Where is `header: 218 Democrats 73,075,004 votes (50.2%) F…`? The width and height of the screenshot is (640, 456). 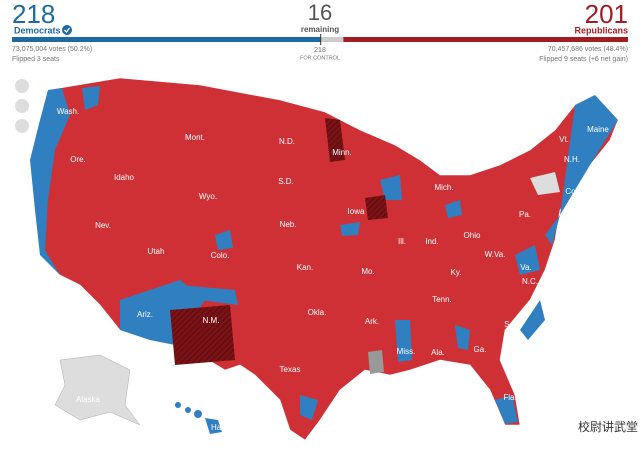
header: 218 Democrats 73,075,004 votes (50.2%) F… is located at coordinates (320, 31).